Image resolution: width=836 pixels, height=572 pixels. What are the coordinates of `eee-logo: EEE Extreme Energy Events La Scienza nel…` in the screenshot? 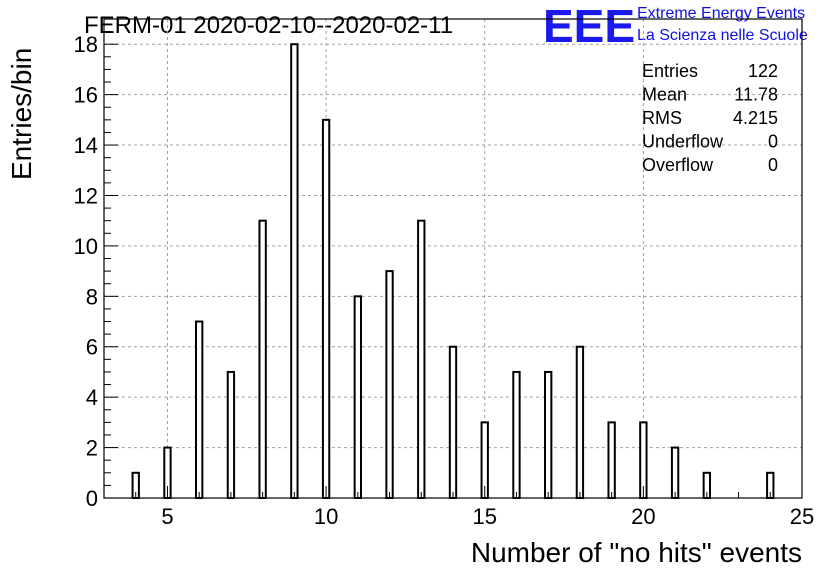 It's located at (675, 26).